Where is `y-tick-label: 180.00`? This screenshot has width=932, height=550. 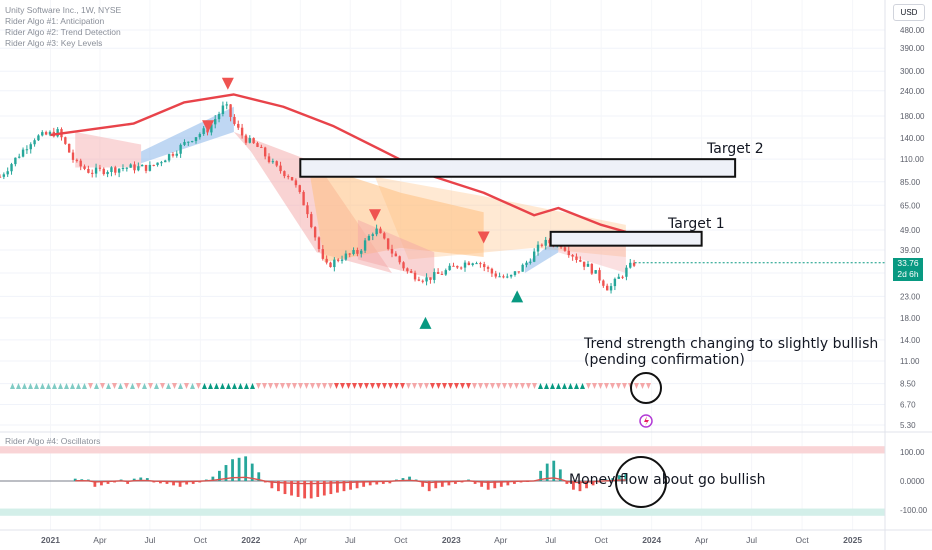 y-tick-label: 180.00 is located at coordinates (912, 116).